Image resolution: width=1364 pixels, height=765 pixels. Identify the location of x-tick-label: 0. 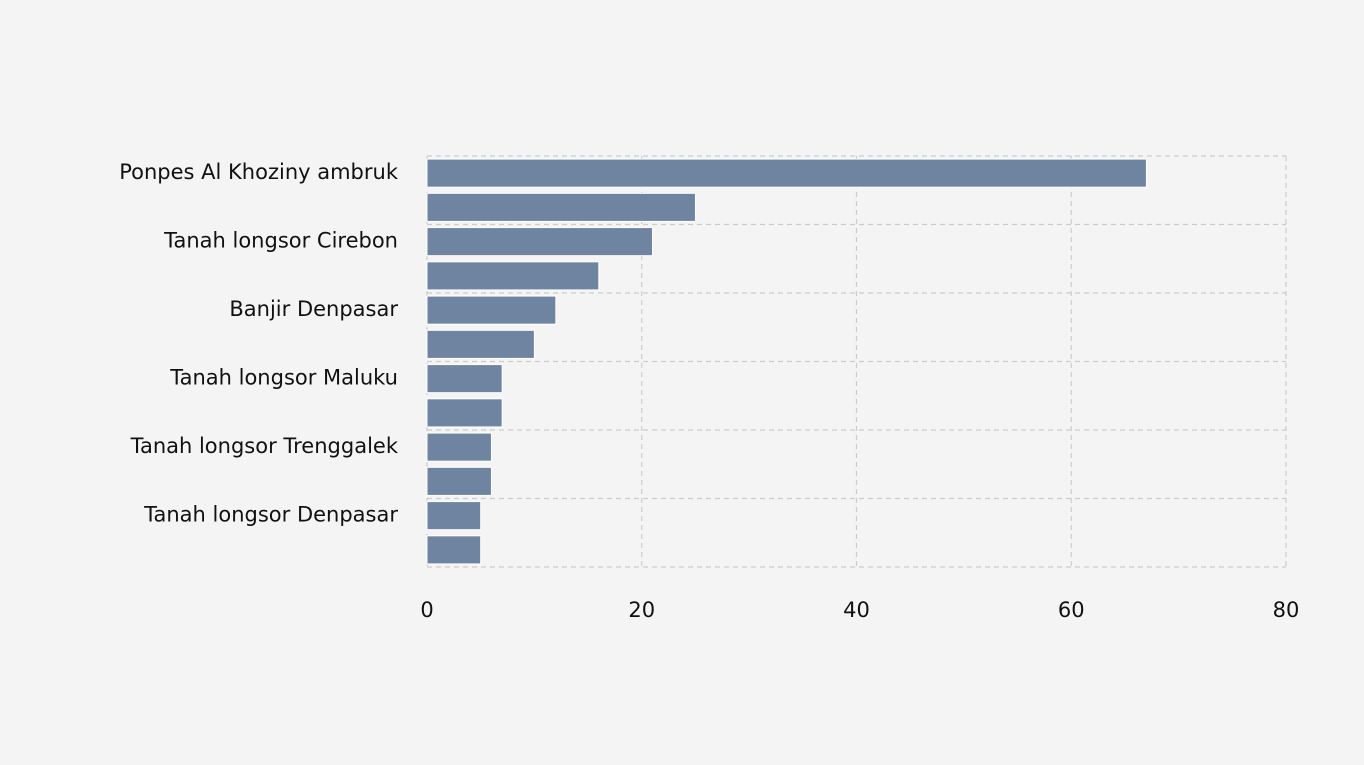
(426, 610).